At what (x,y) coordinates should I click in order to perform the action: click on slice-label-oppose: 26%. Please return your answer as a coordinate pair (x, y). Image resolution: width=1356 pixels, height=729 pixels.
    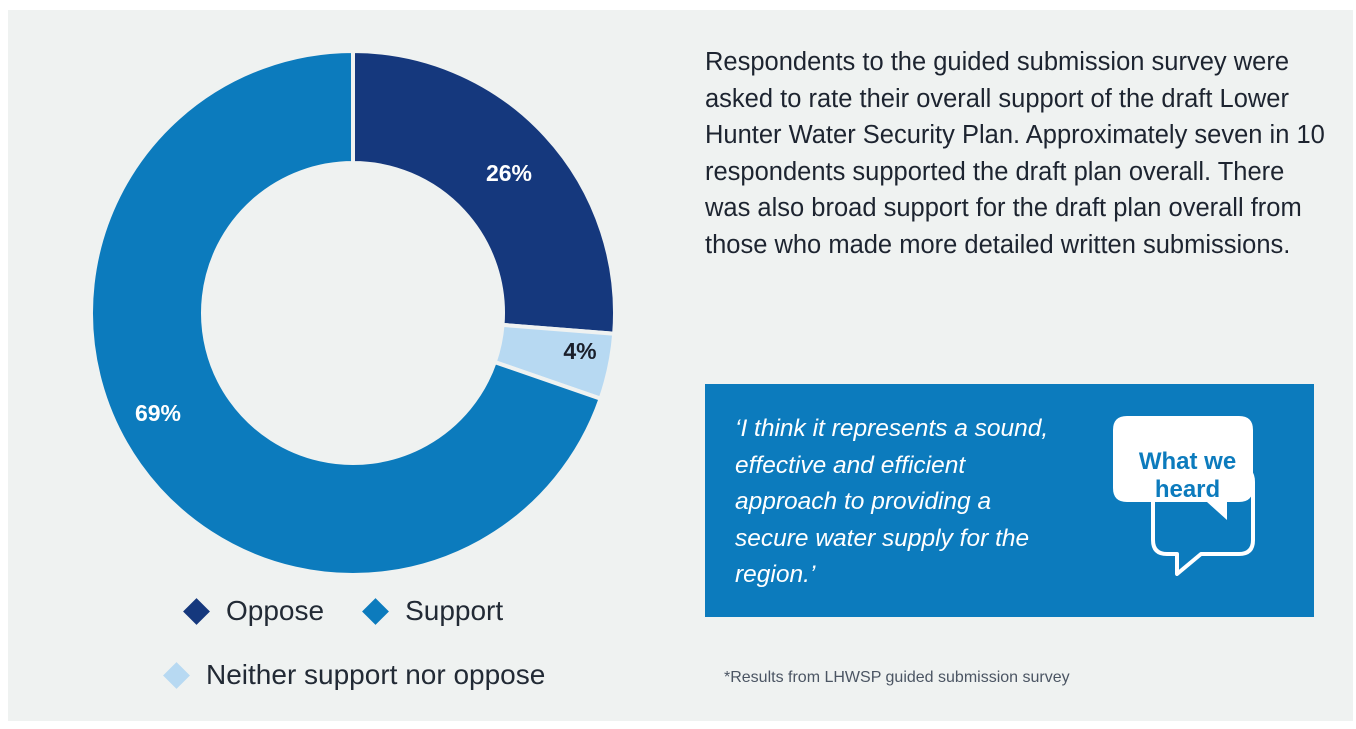
    Looking at the image, I should click on (509, 173).